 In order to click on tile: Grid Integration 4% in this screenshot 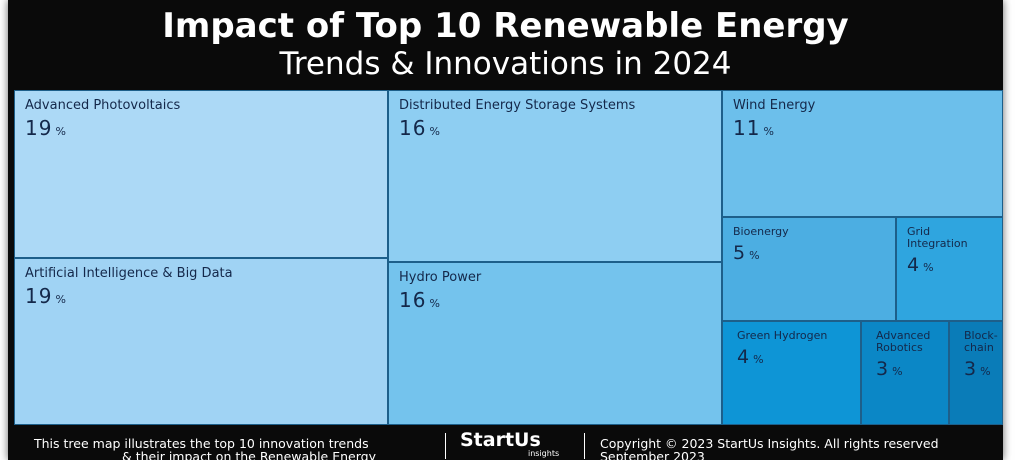, I will do `click(949, 269)`.